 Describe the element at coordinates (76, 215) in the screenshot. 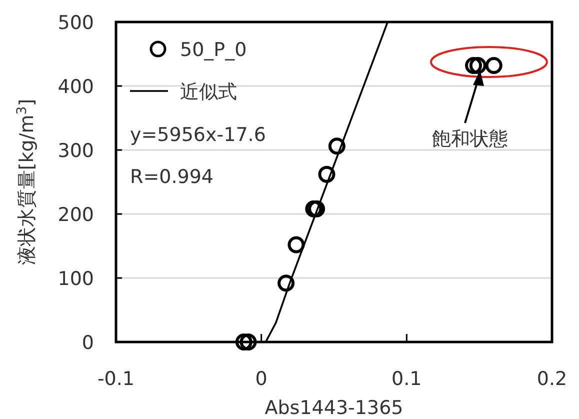

I see `y-tick-label: 200` at that location.